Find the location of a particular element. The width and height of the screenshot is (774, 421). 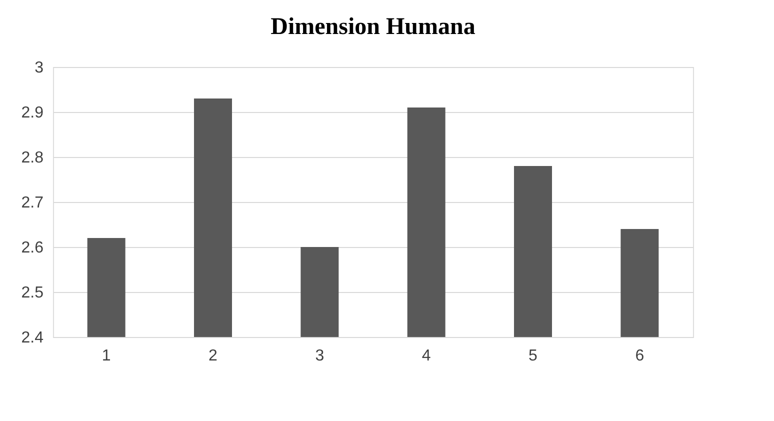

chart-title: Dimension Humana is located at coordinates (373, 27).